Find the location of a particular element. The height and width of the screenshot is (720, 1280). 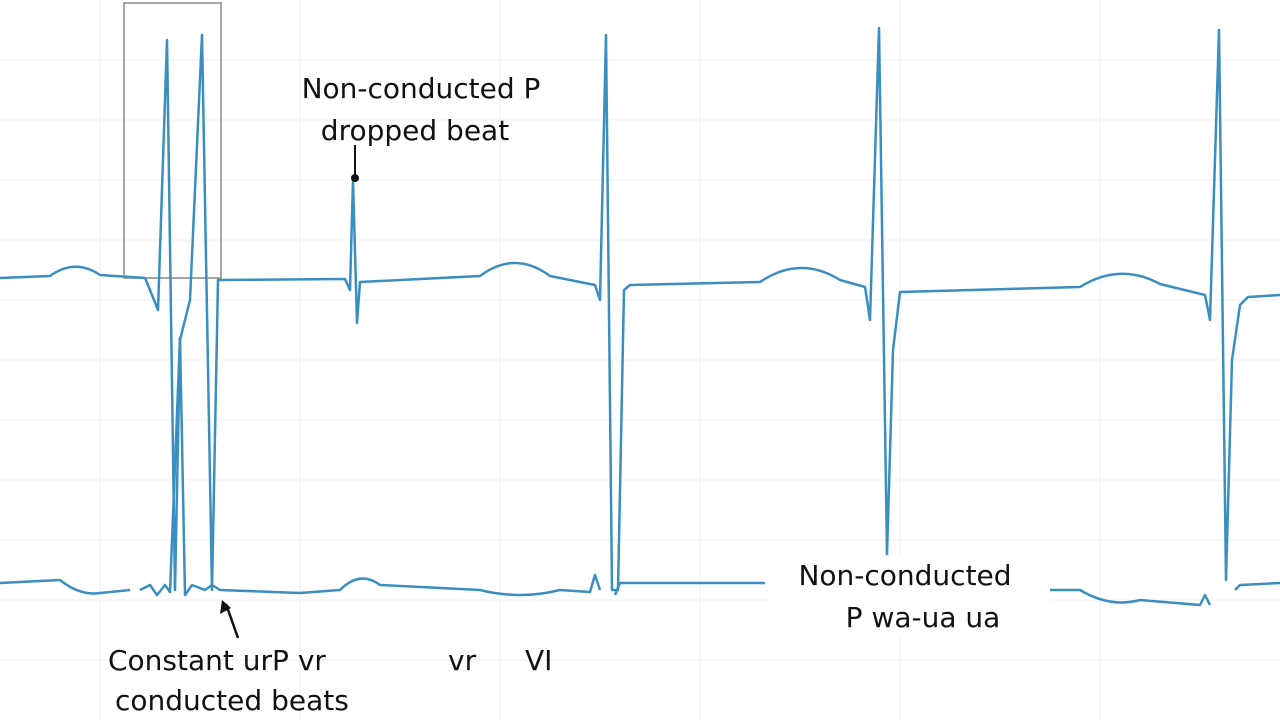

annotation-text: Non-conducted is located at coordinates (904, 575).